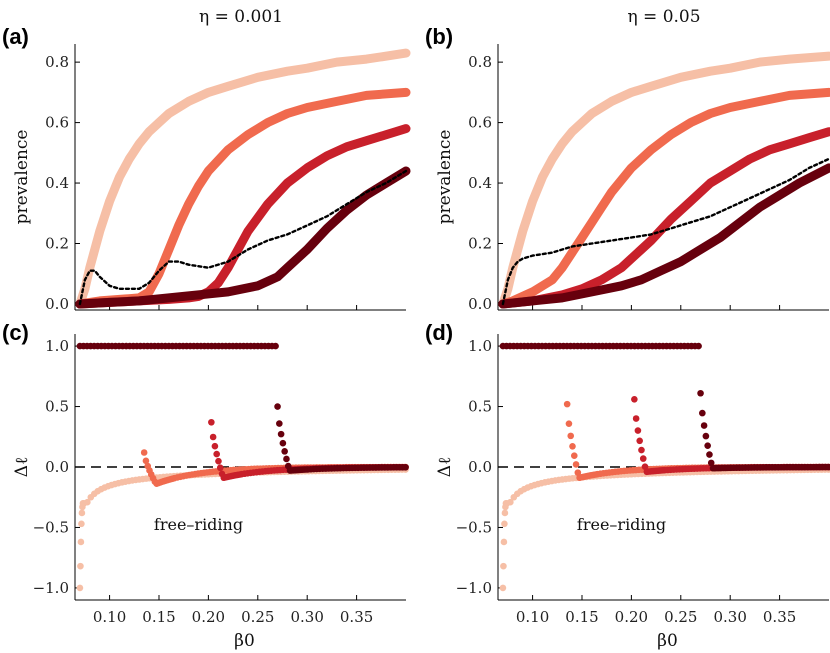 This screenshot has width=830, height=653. What do you see at coordinates (241, 17) in the screenshot?
I see `column-title-left: η = 0.001` at bounding box center [241, 17].